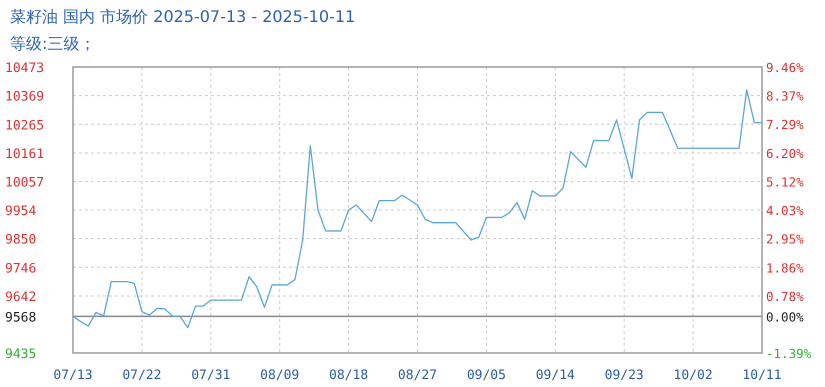 Image resolution: width=825 pixels, height=387 pixels. I want to click on x-tick-label: 10/02, so click(693, 375).